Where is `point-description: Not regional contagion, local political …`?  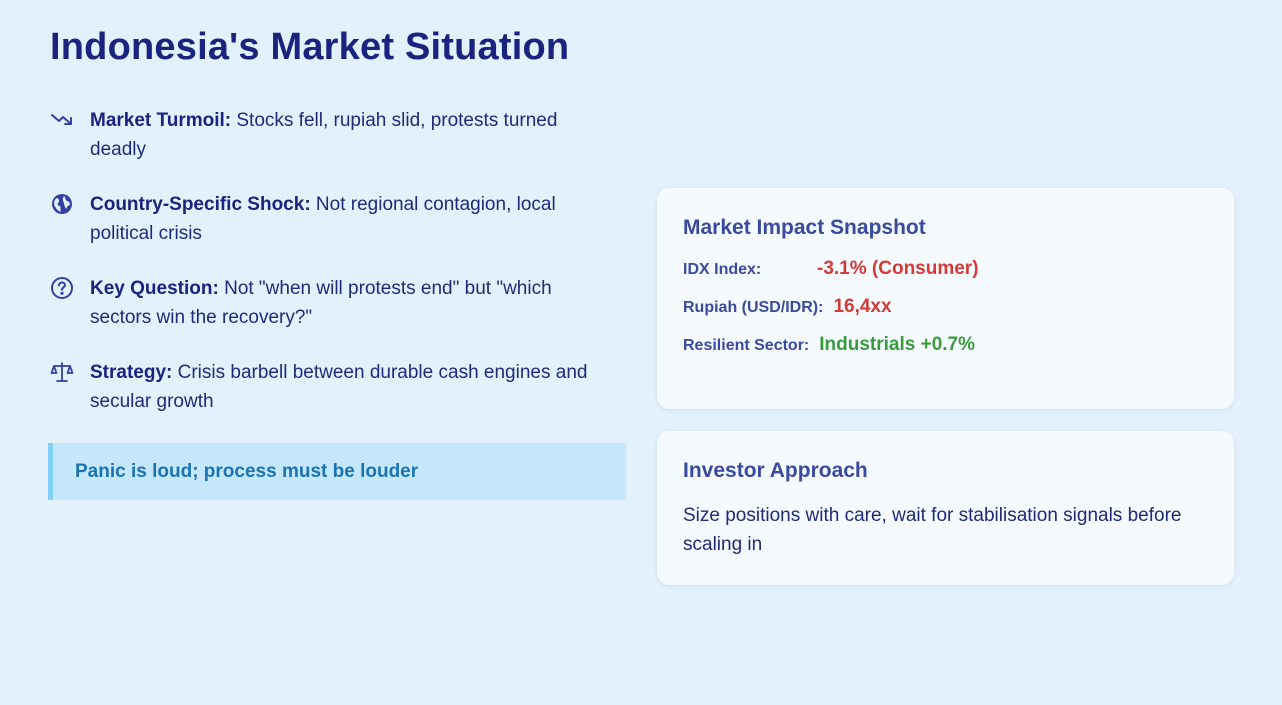 point-description: Not regional contagion, local political … is located at coordinates (323, 219).